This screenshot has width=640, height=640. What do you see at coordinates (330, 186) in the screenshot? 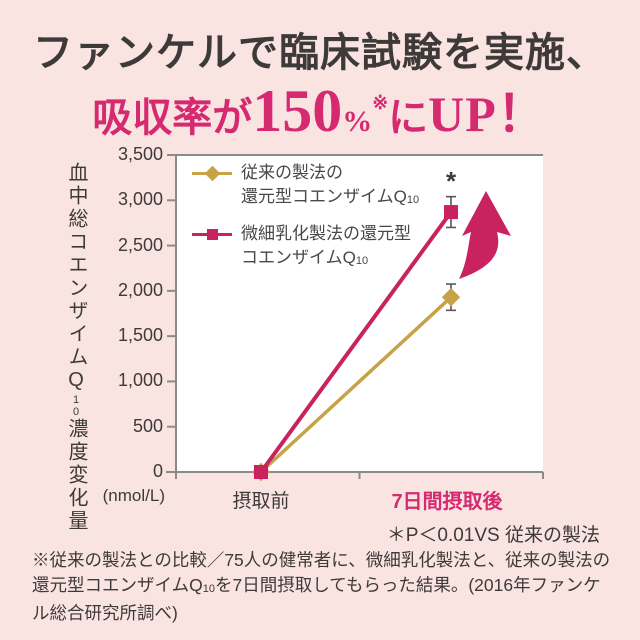
I see `legend-label-conventional: 従来の製法の還元型コエンザイムQ10` at bounding box center [330, 186].